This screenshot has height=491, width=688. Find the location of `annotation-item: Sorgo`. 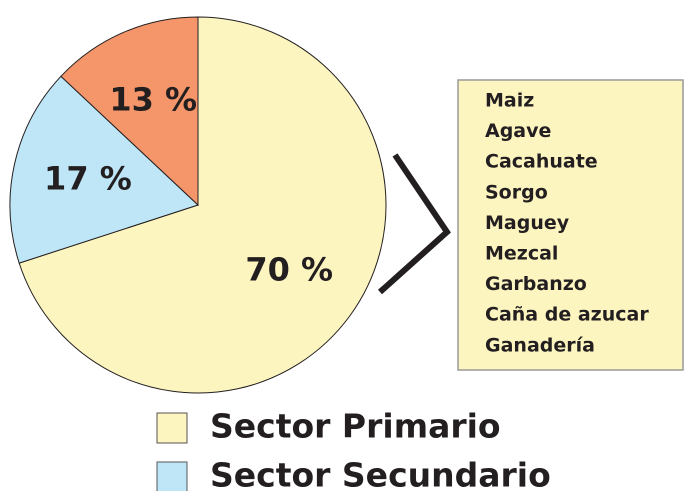

annotation-item: Sorgo is located at coordinates (516, 192).